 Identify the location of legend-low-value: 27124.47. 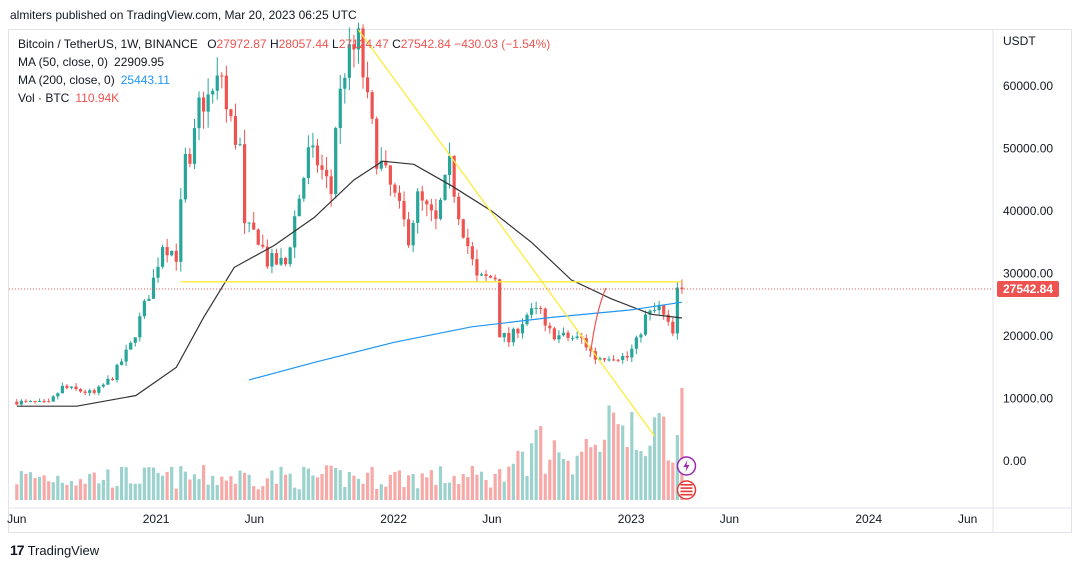
(363, 44).